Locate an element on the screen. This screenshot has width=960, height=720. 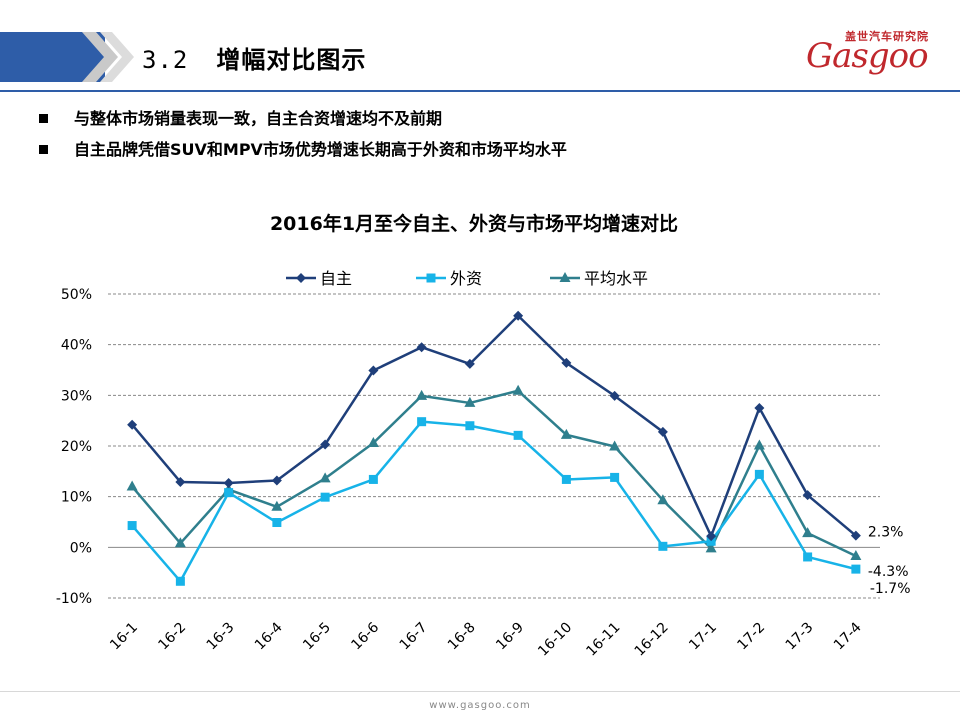
end-value-label: -4.3% is located at coordinates (888, 572).